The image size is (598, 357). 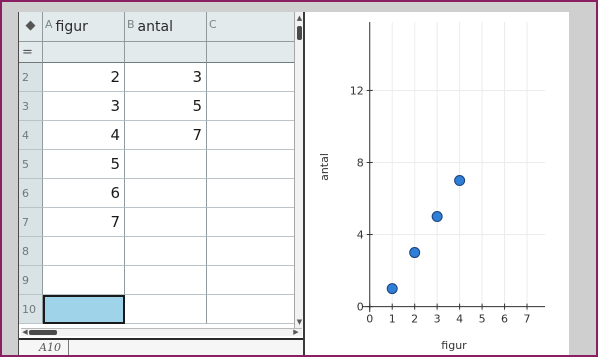 What do you see at coordinates (296, 332) in the screenshot?
I see `scroll-right-icon: ▶` at bounding box center [296, 332].